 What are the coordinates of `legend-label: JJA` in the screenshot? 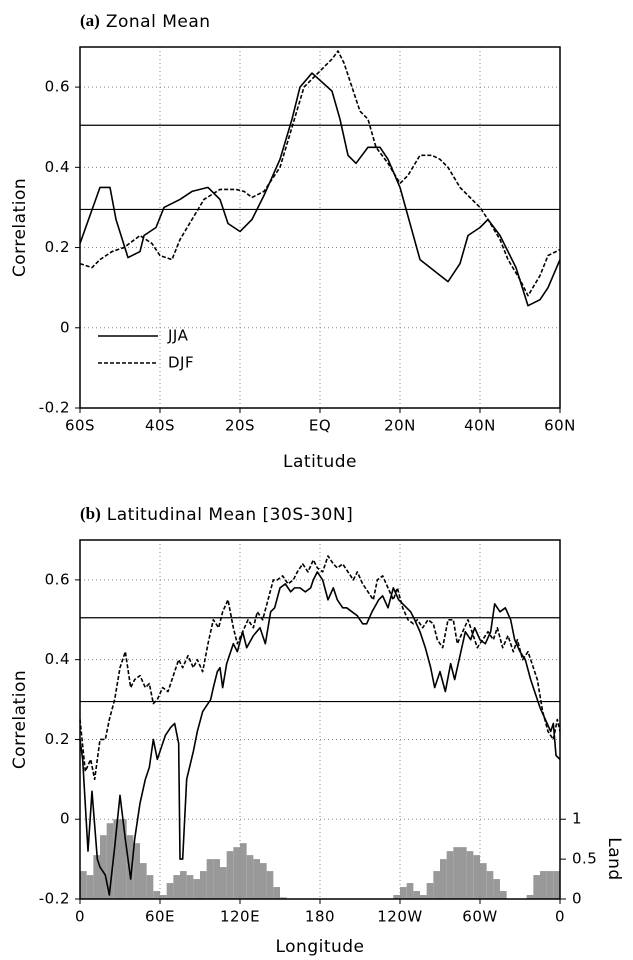 It's located at (178, 336).